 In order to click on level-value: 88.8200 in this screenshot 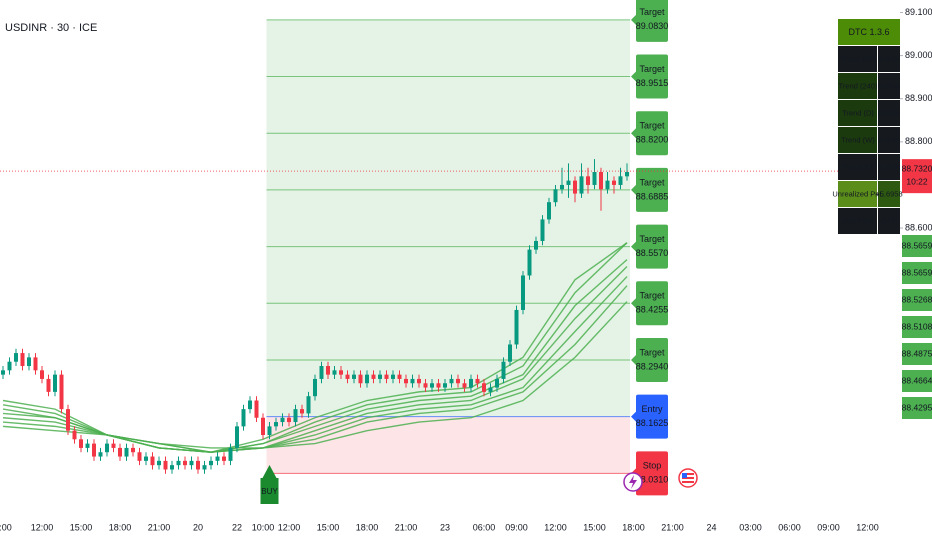, I will do `click(652, 140)`.